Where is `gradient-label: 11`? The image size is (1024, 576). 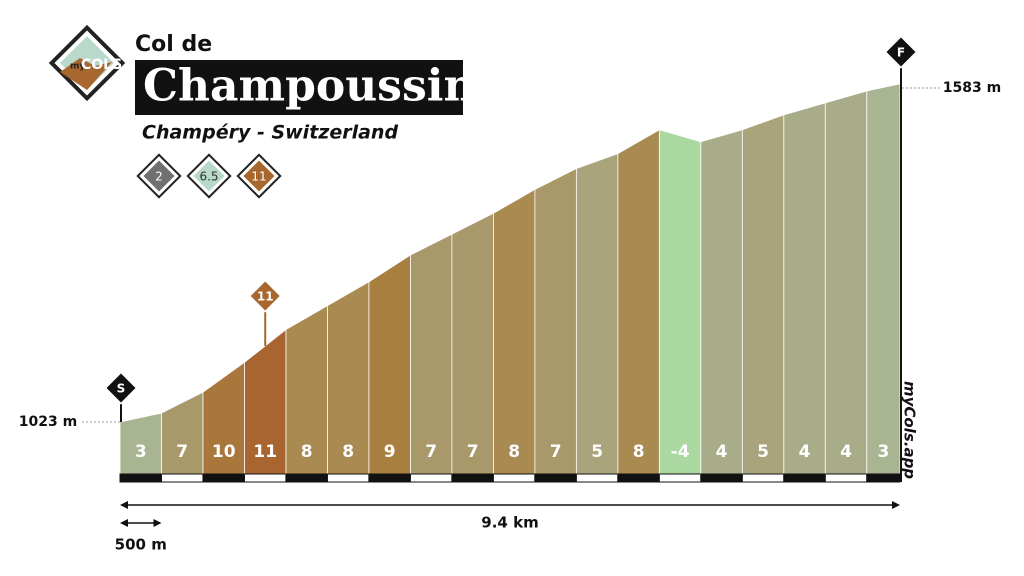 gradient-label: 11 is located at coordinates (265, 452).